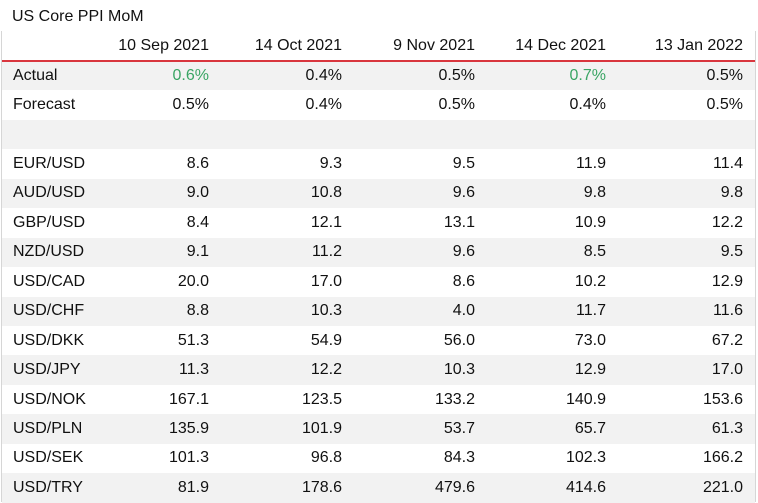 This screenshot has width=758, height=503. What do you see at coordinates (321, 399) in the screenshot?
I see `table-cell: 123.5` at bounding box center [321, 399].